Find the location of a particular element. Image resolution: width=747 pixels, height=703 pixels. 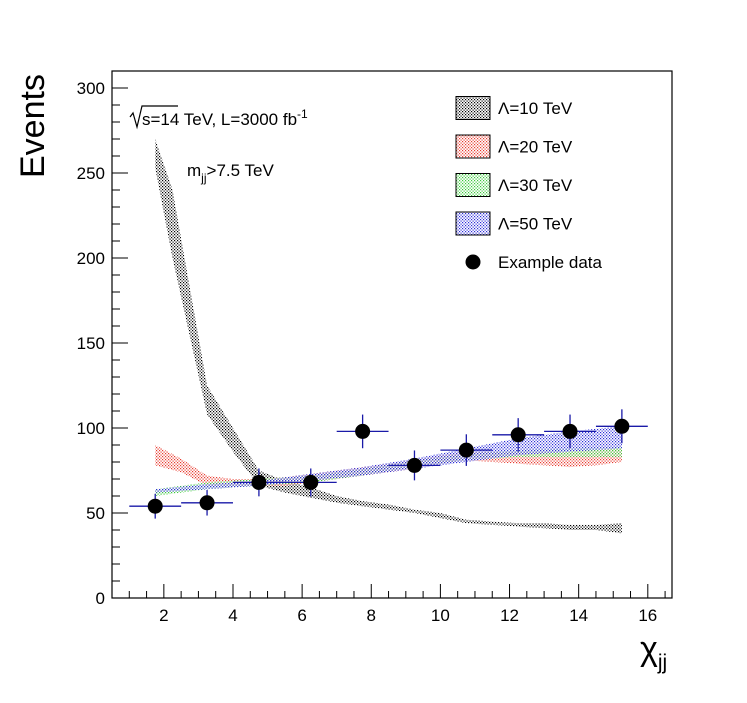

legend-entry: Λ=30 TeV is located at coordinates (514, 185).